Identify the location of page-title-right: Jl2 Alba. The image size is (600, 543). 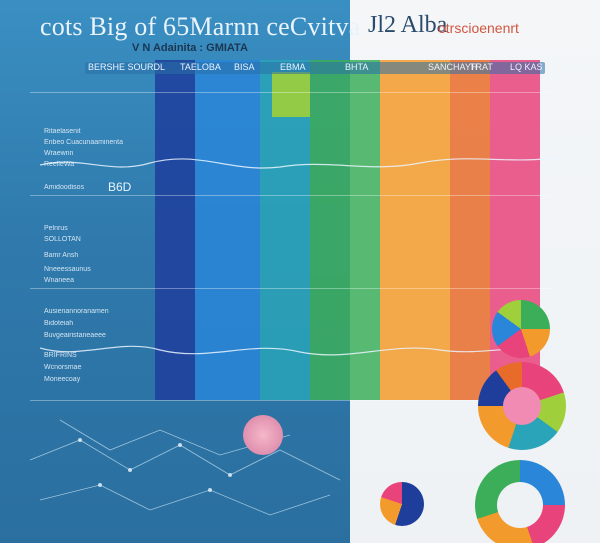
(408, 25).